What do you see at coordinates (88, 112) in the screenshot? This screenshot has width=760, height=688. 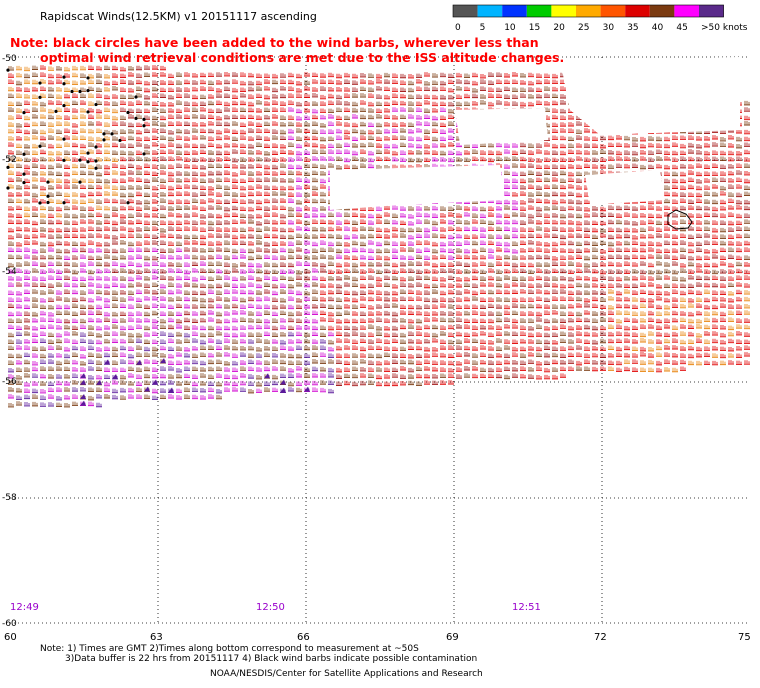 I see `quality-flag-dot` at bounding box center [88, 112].